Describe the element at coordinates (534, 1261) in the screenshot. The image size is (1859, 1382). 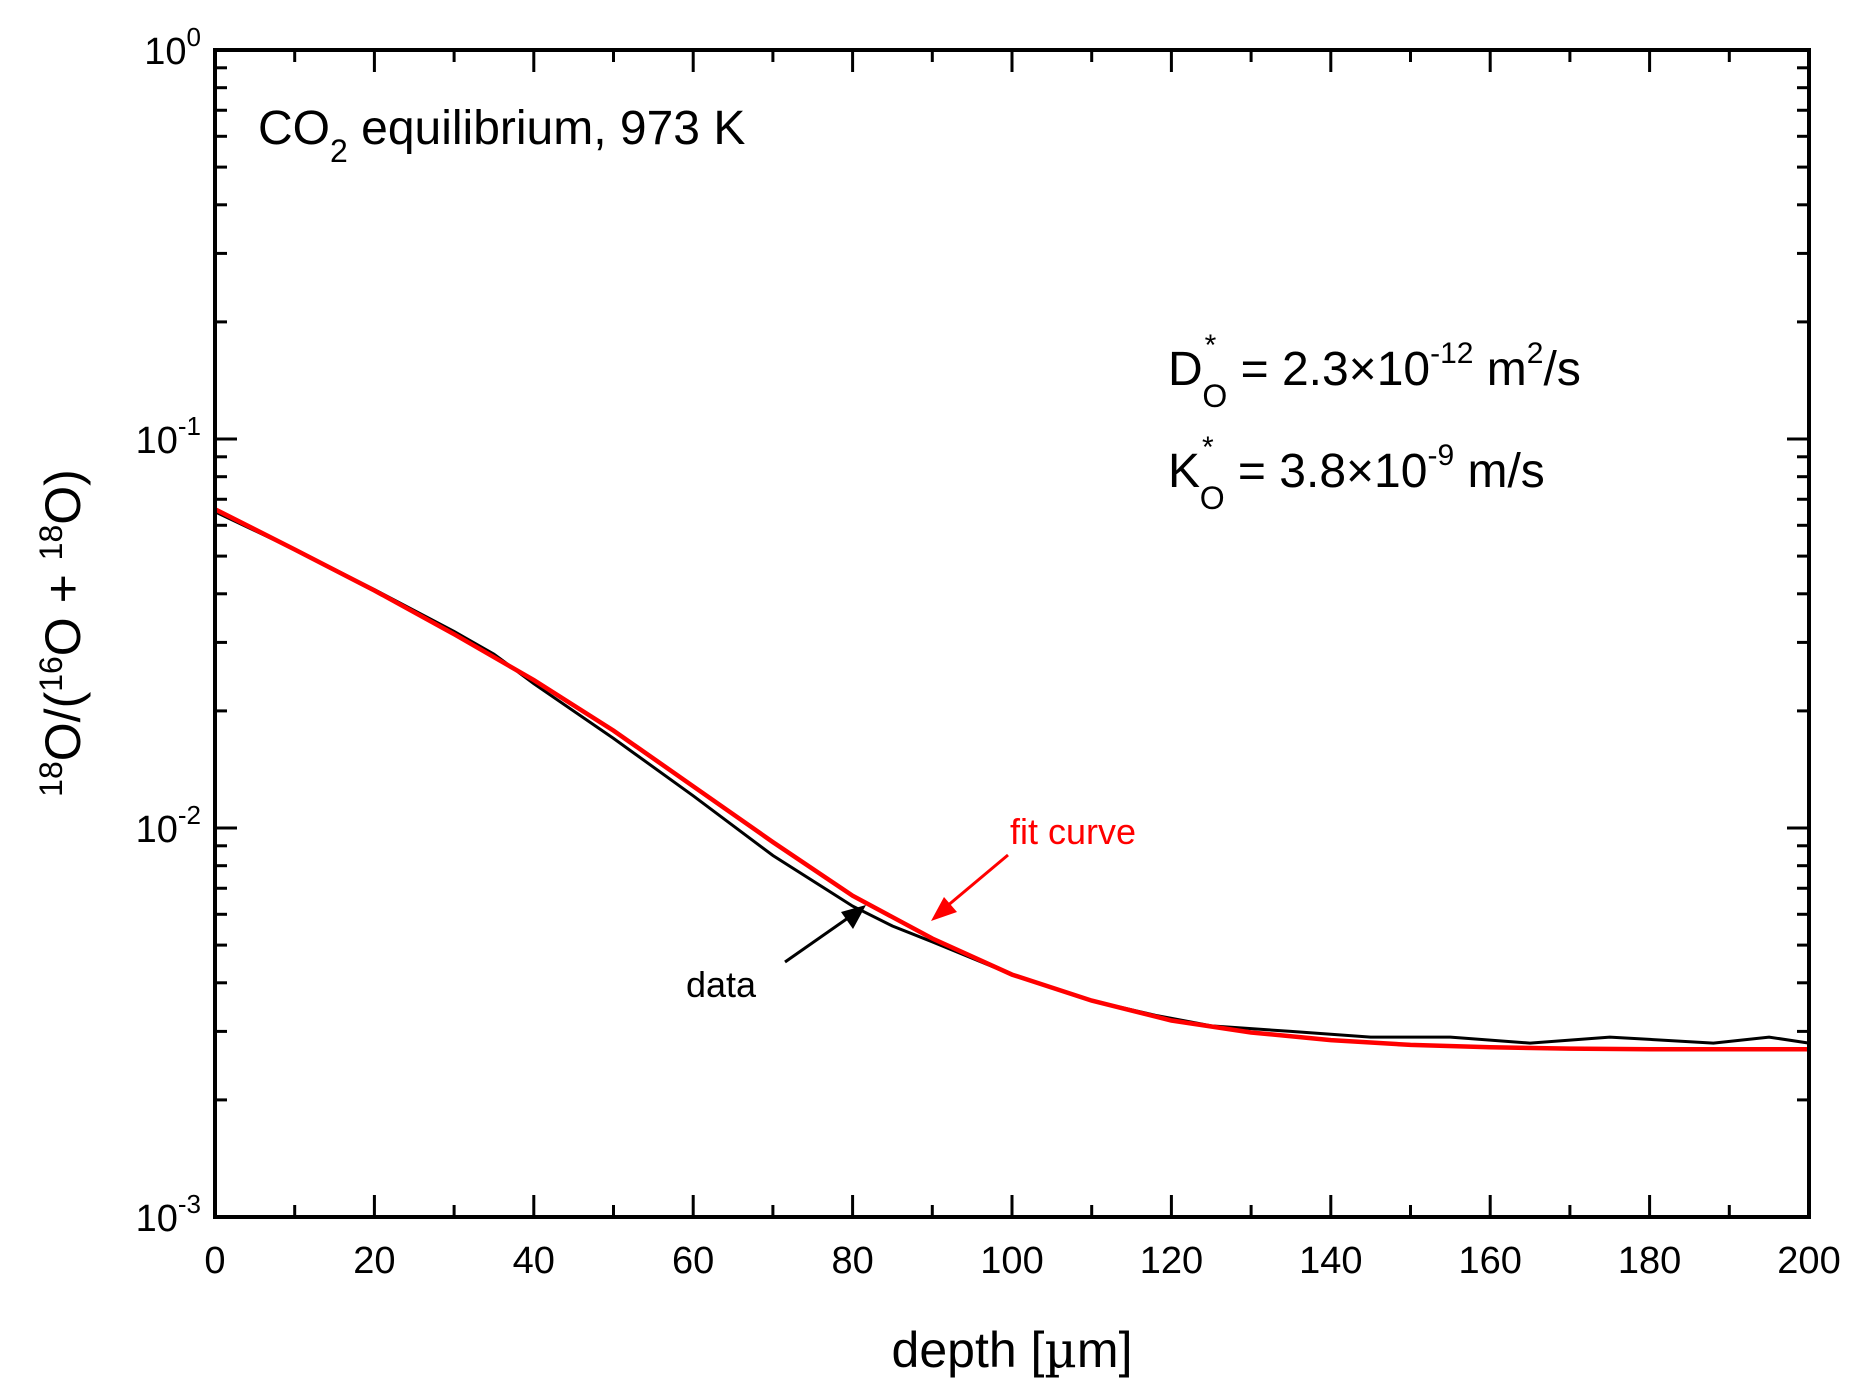
I see `x-tick-label: 40` at that location.